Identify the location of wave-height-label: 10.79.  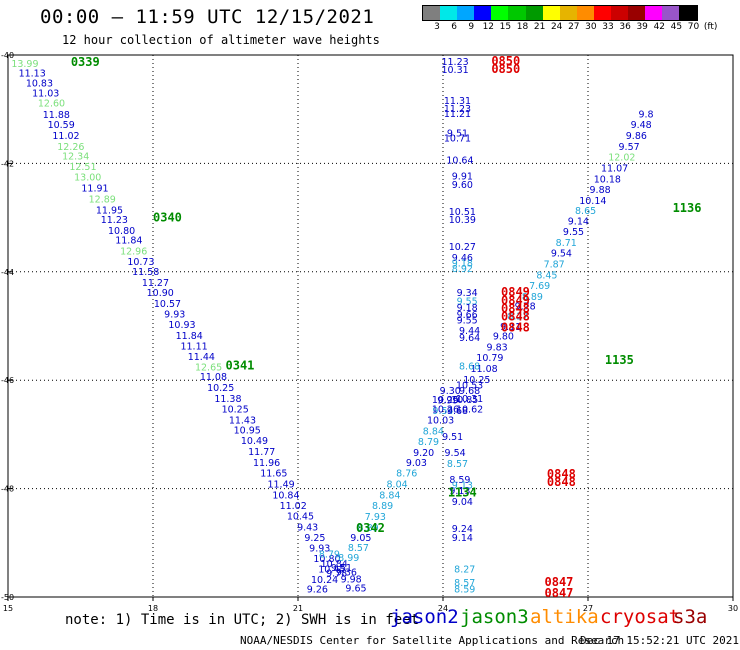
(489, 358).